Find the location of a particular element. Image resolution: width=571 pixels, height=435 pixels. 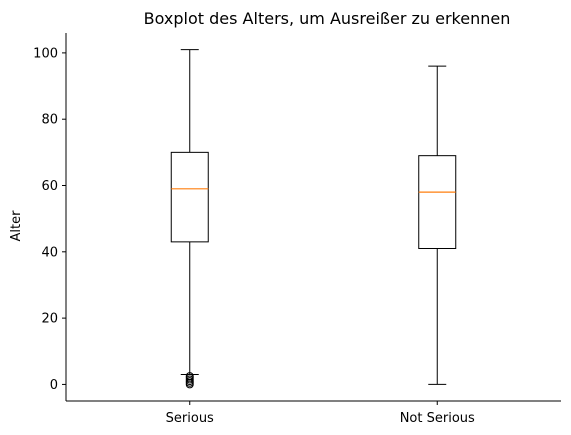

x-tick-label: Serious is located at coordinates (190, 418).